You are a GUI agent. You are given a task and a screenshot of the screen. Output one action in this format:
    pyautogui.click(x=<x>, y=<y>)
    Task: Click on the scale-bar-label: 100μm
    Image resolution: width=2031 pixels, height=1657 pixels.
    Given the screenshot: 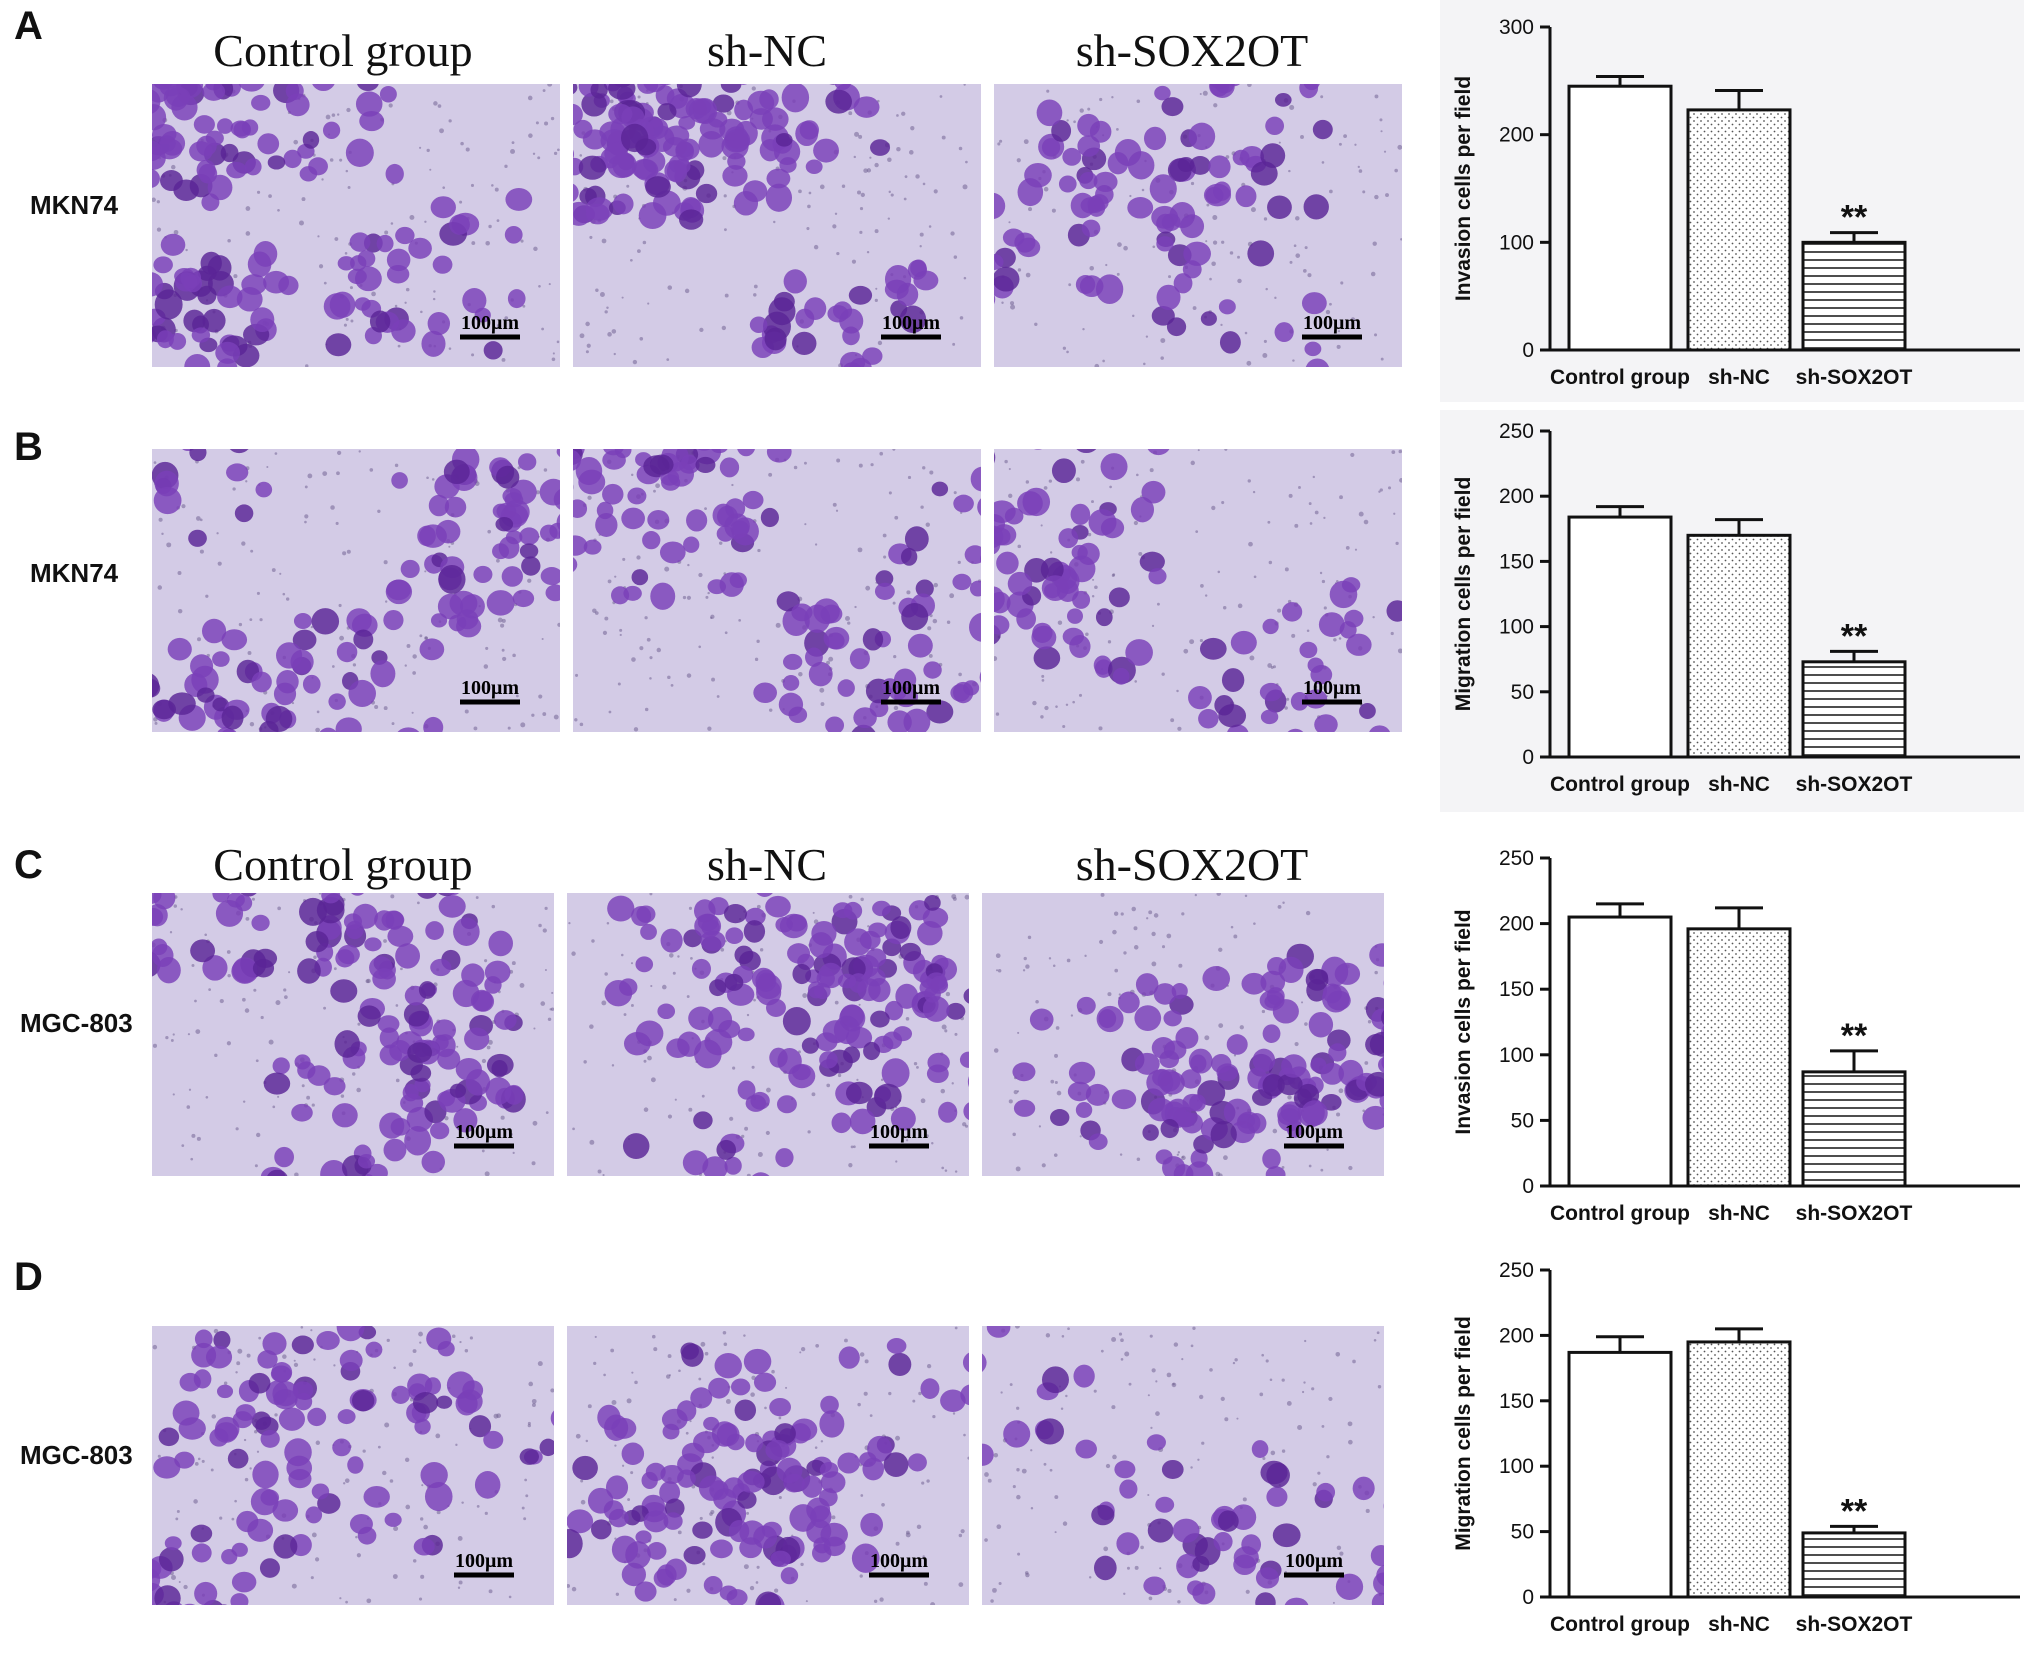 What is the action you would take?
    pyautogui.click(x=490, y=688)
    